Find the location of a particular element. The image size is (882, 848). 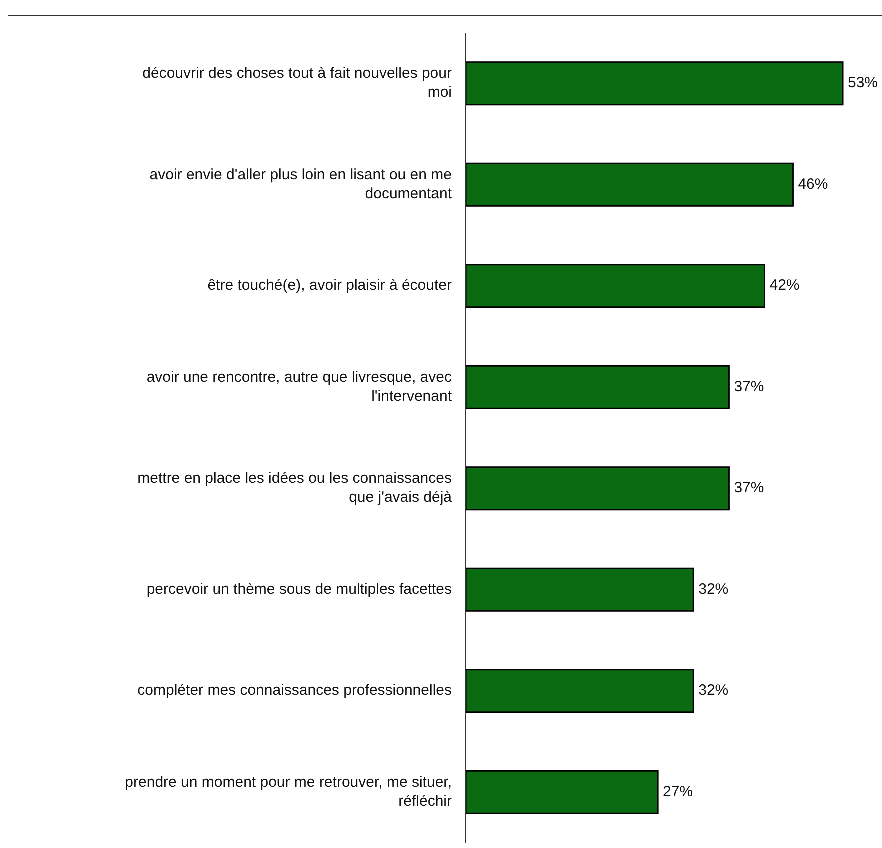

y-tick-label: prendre un moment pour me retrouver, me situer, réfléchir is located at coordinates (288, 792).